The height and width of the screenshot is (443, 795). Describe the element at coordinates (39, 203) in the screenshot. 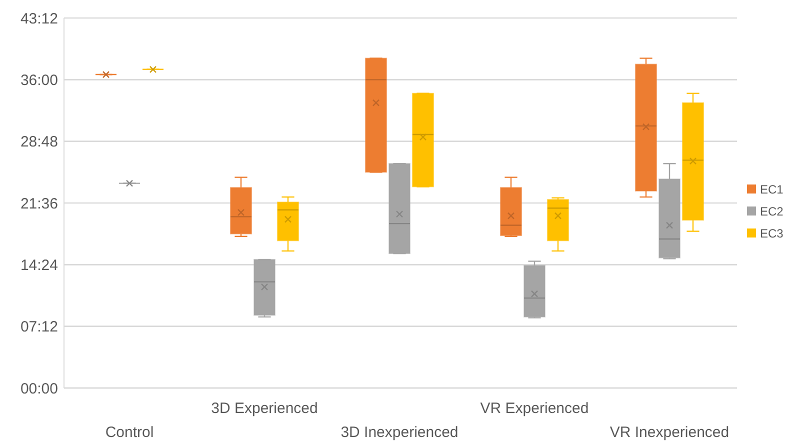

I see `y-tick-label: 21:36` at that location.